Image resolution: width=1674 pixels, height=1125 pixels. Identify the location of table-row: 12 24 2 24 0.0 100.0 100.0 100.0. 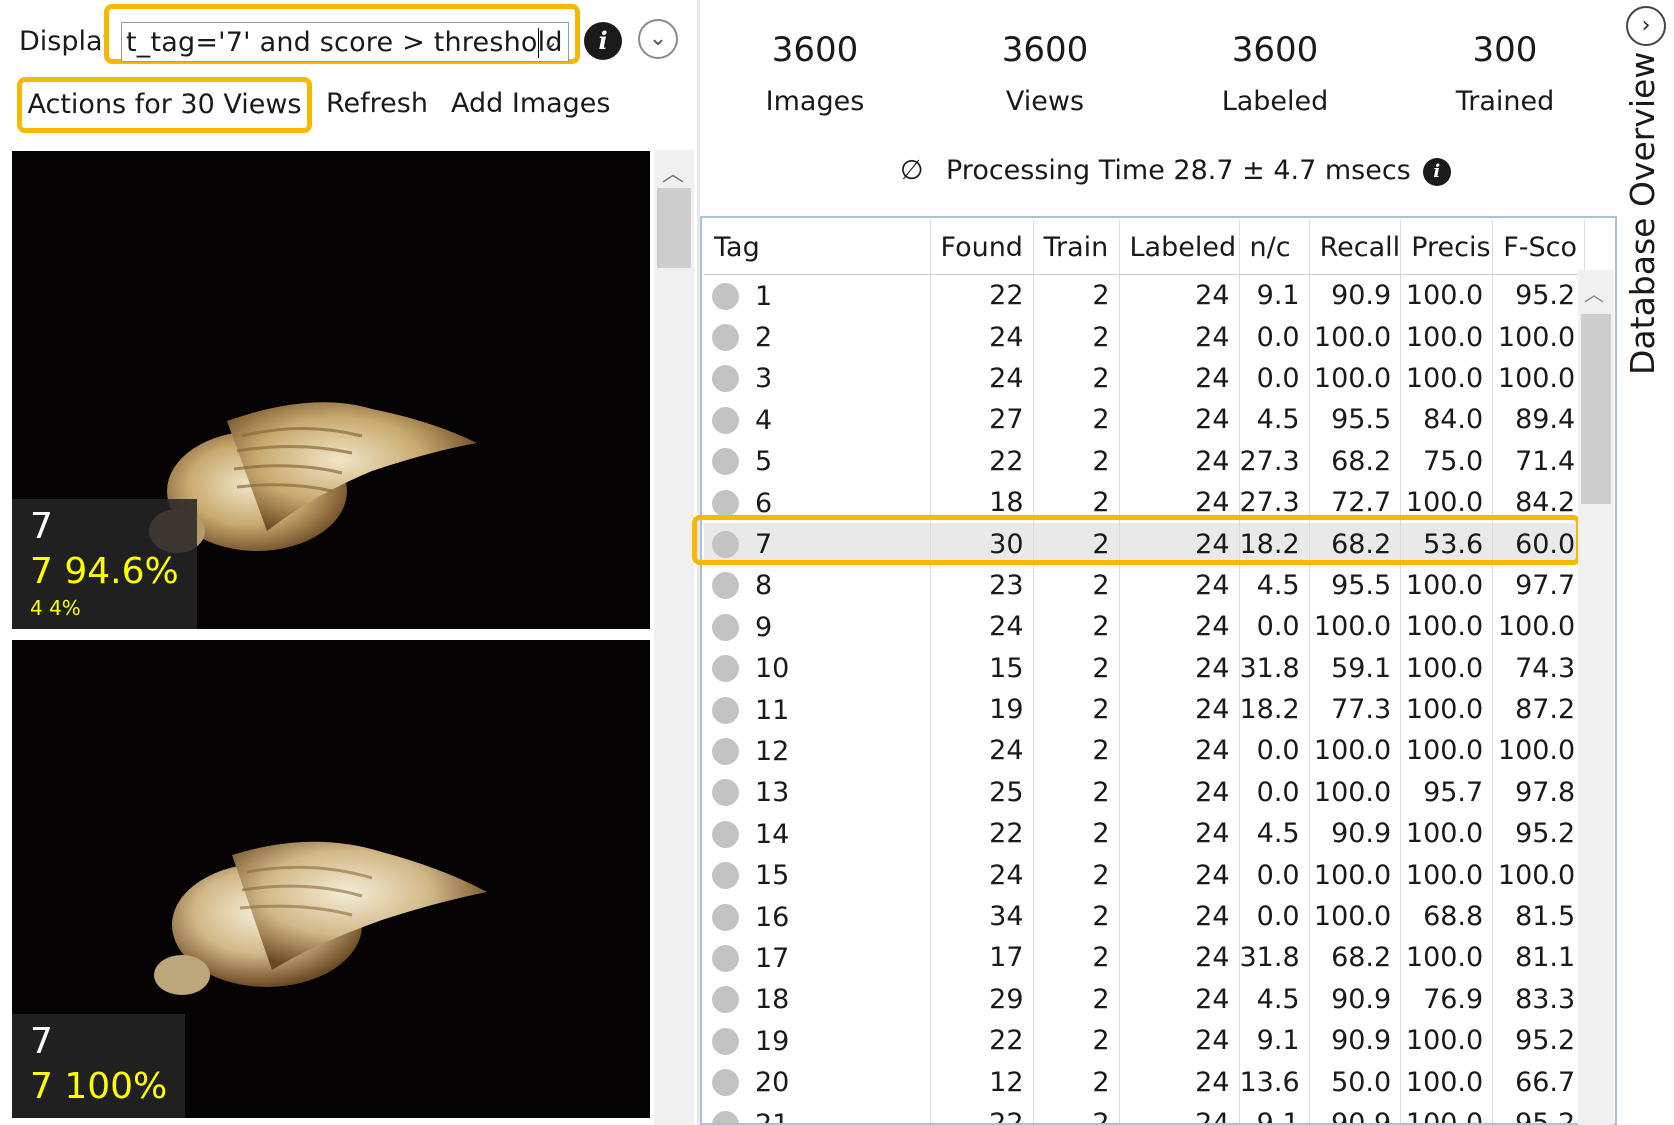
(1145, 751).